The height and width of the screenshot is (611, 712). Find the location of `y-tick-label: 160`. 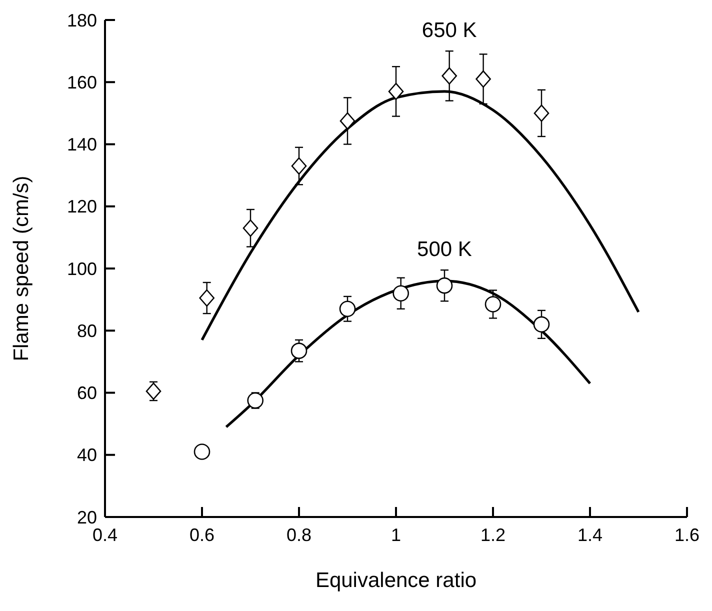

y-tick-label: 160 is located at coordinates (81, 82).